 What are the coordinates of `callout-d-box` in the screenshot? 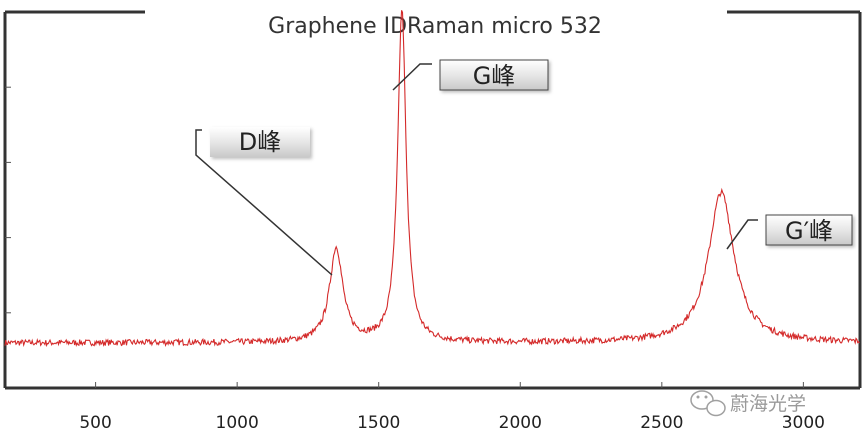 It's located at (260, 142).